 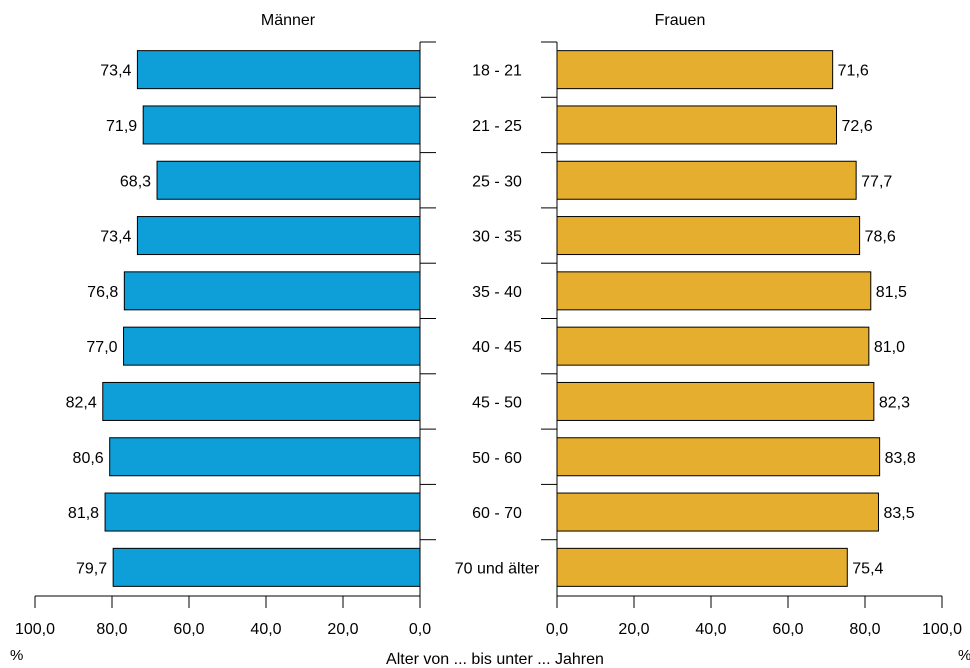 What do you see at coordinates (88, 458) in the screenshot?
I see `men-value-label: 80,6` at bounding box center [88, 458].